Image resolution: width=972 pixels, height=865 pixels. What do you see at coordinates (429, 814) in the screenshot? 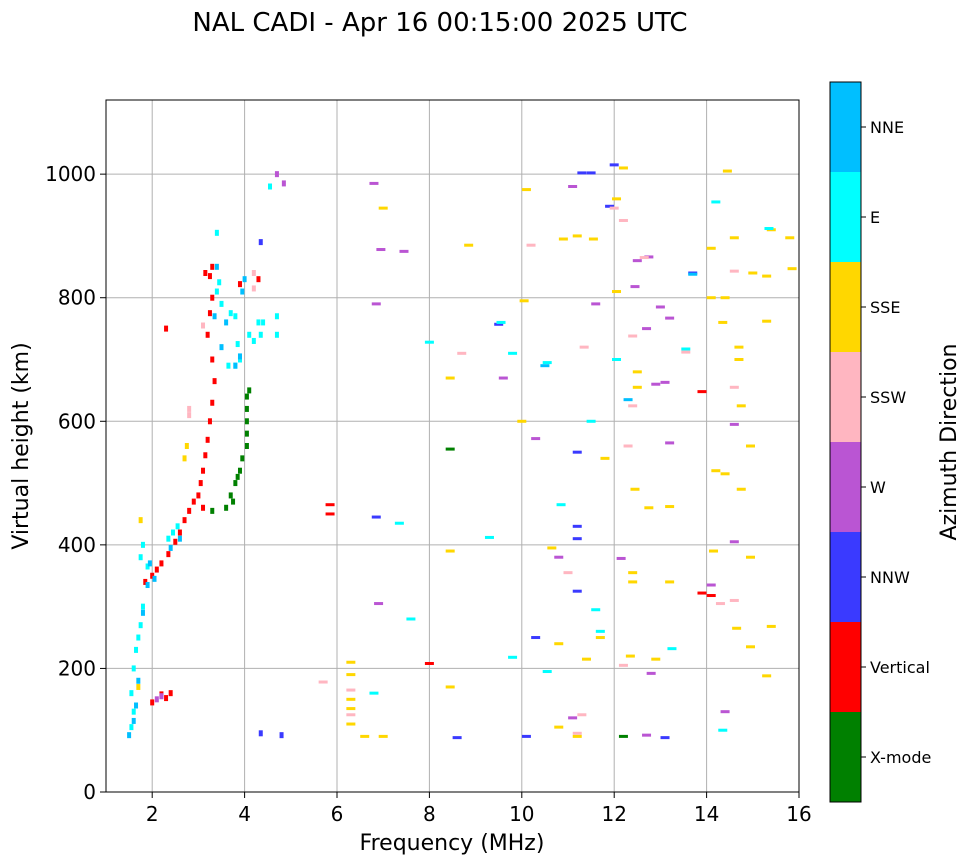
I see `x-tick-label: 8` at bounding box center [429, 814].